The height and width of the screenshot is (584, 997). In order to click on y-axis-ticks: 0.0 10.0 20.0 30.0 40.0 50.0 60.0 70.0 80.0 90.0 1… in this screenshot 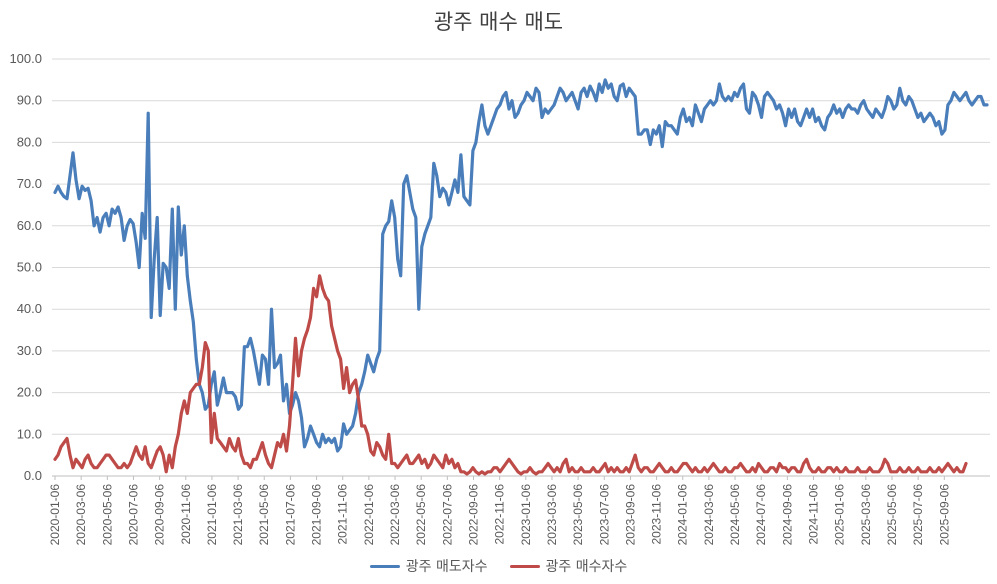, I will do `click(25, 267)`.